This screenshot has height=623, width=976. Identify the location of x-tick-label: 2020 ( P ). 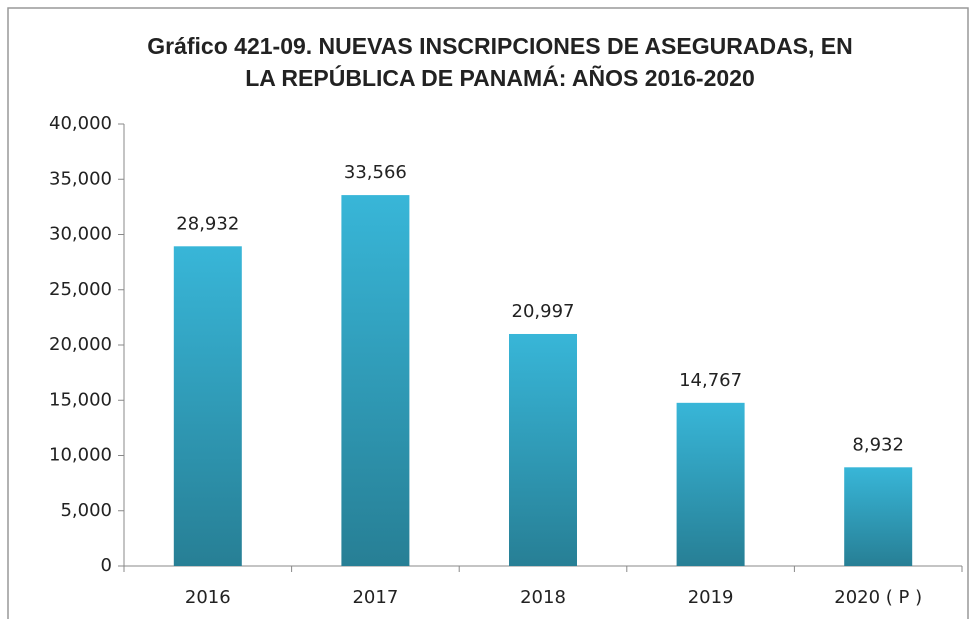
(878, 597).